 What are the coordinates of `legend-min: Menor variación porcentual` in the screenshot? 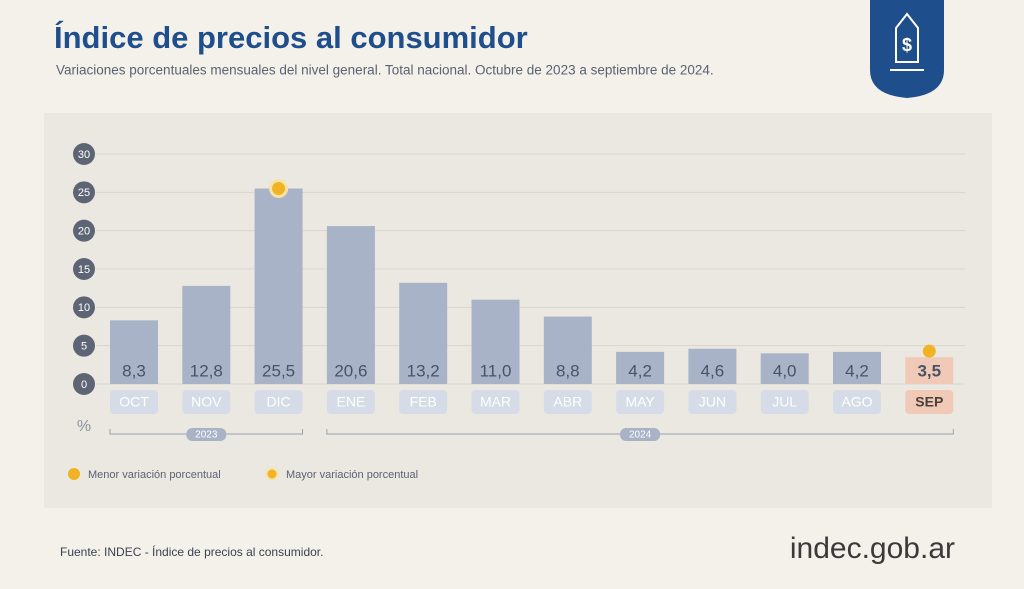 It's located at (154, 475).